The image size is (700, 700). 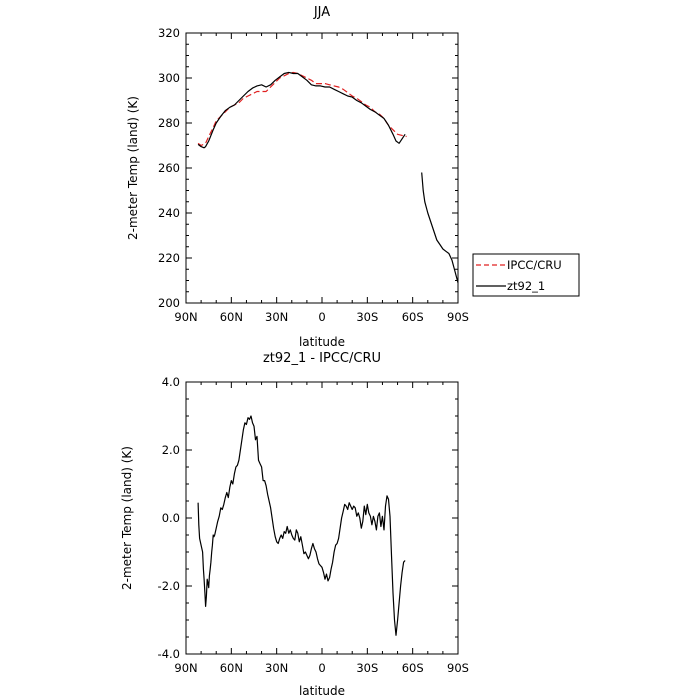 I want to click on y-tick-label: 200, so click(x=169, y=303).